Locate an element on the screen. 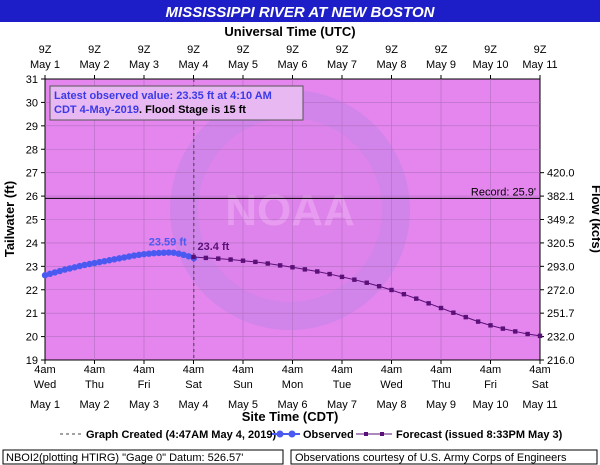 The height and width of the screenshot is (465, 600). chart-title: MISSISSIPPI RIVER AT NEW BOSTON is located at coordinates (301, 12).